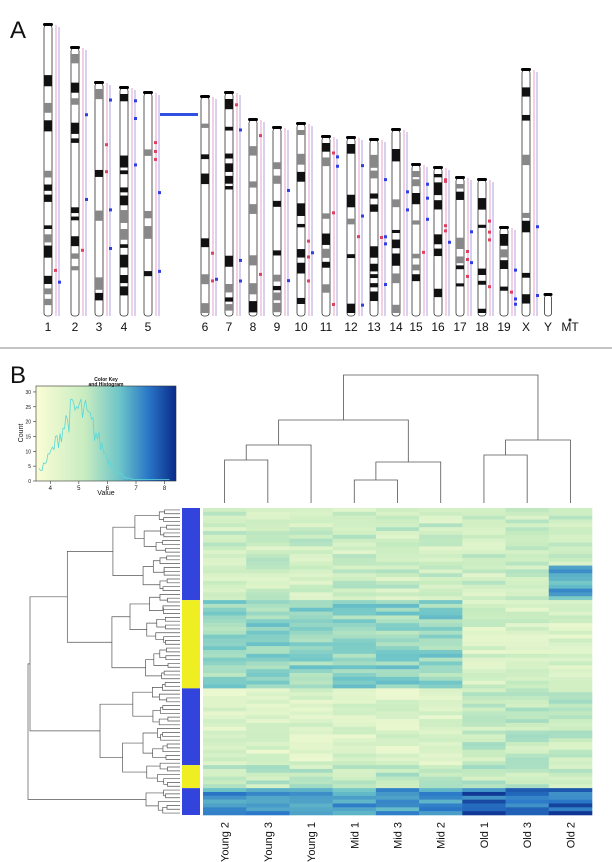 This screenshot has width=612, height=862. What do you see at coordinates (399, 835) in the screenshot?
I see `column-label: Mid 3` at bounding box center [399, 835].